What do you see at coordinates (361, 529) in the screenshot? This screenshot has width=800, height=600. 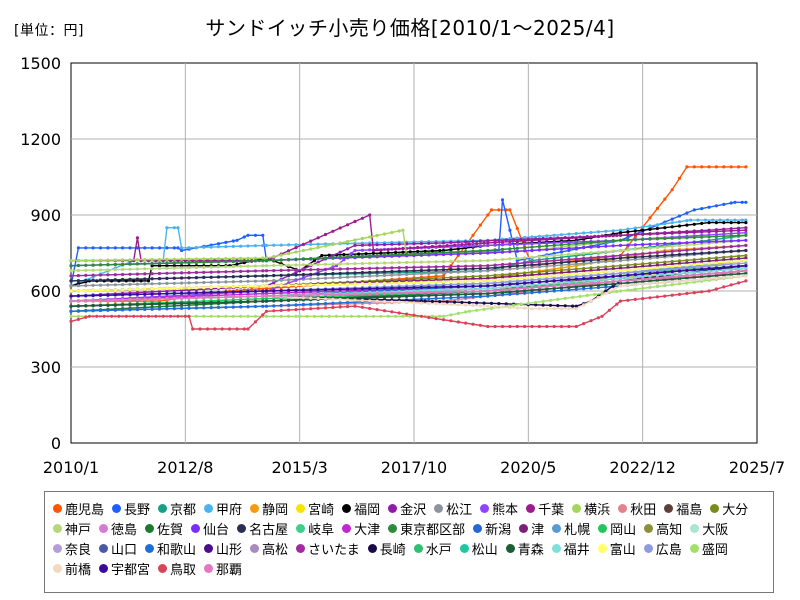 I see `legend-item: 大津` at bounding box center [361, 529].